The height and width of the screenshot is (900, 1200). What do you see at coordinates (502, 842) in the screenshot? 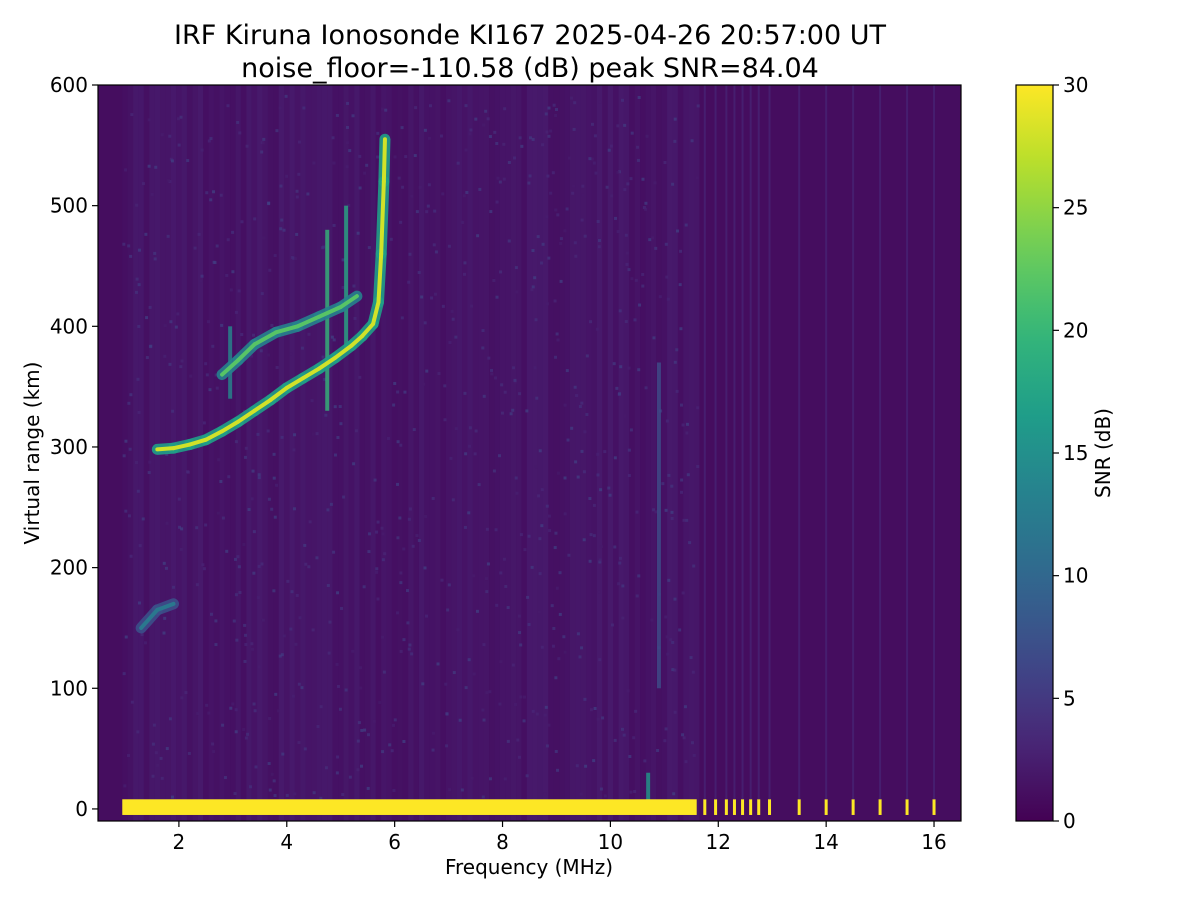
I see `x-tick-8: 8` at bounding box center [502, 842].